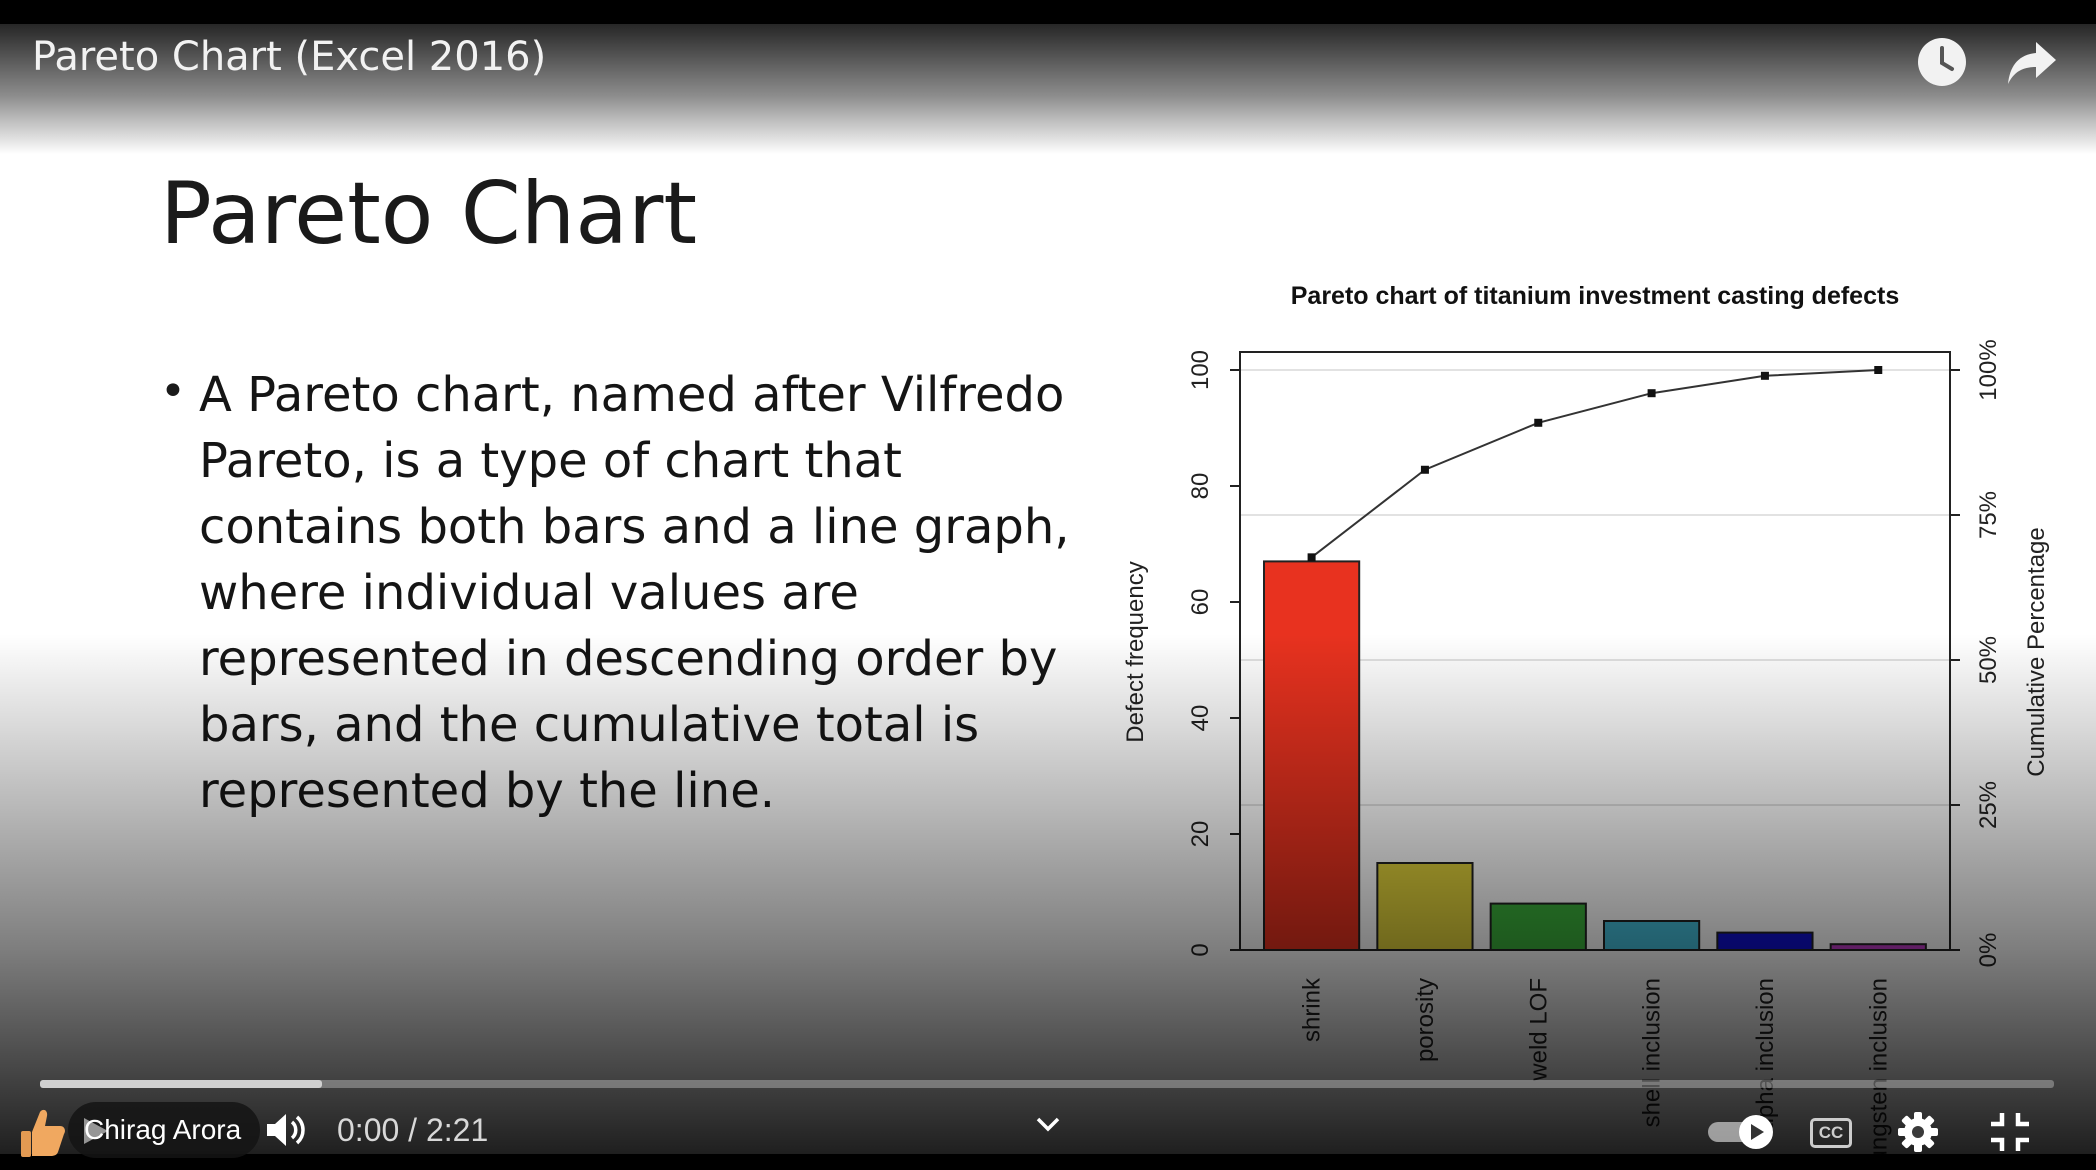 Image resolution: width=2096 pixels, height=1170 pixels. What do you see at coordinates (1200, 486) in the screenshot?
I see `y-tick-label: 80` at bounding box center [1200, 486].